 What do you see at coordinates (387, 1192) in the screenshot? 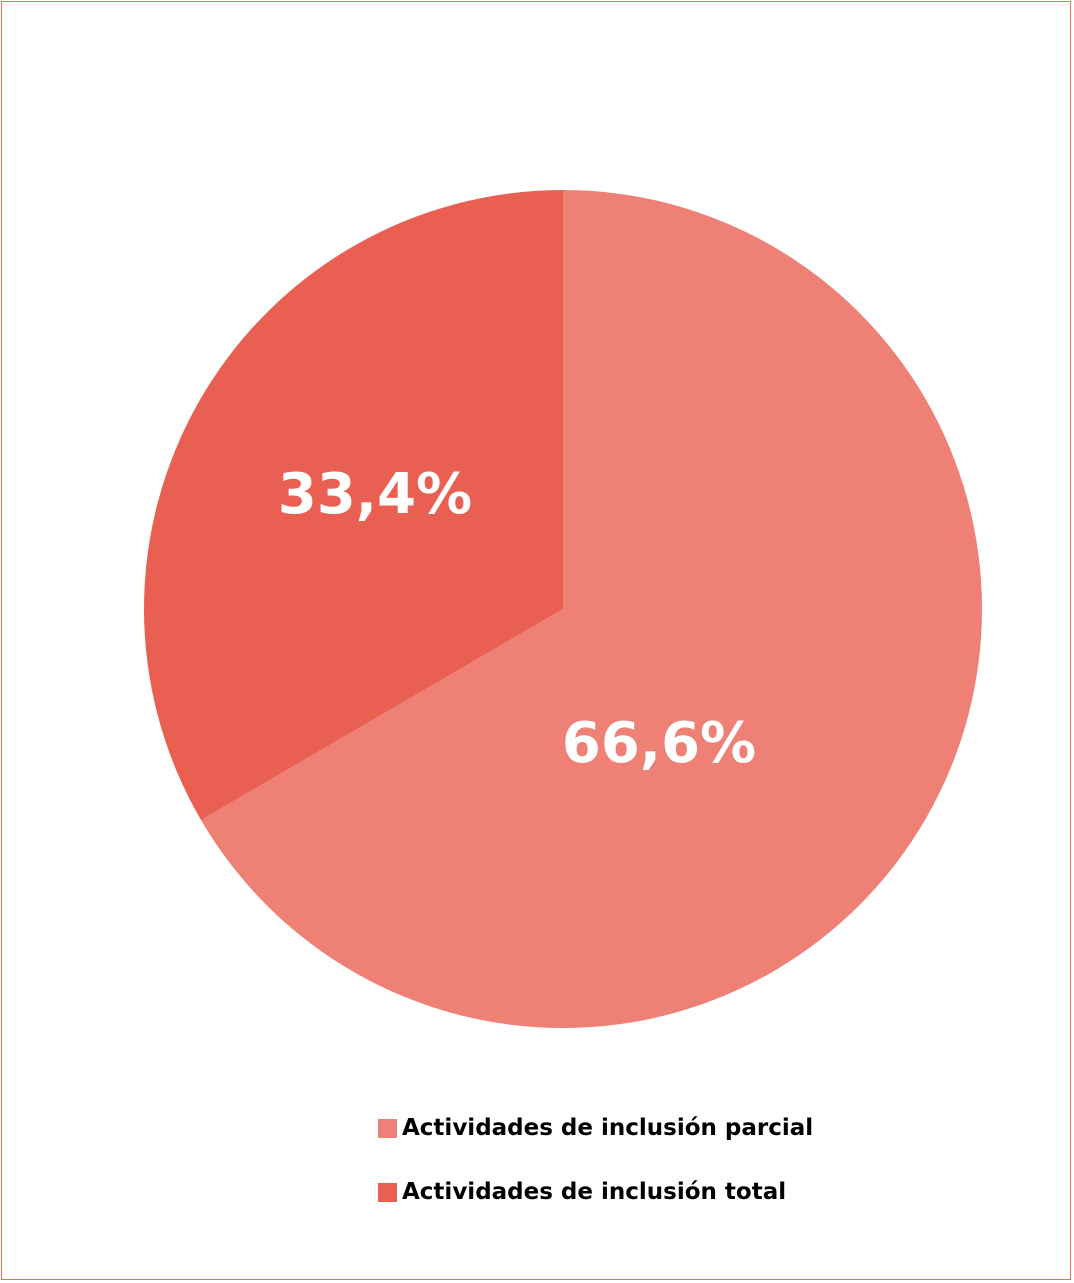
I see `legend-swatch-total` at bounding box center [387, 1192].